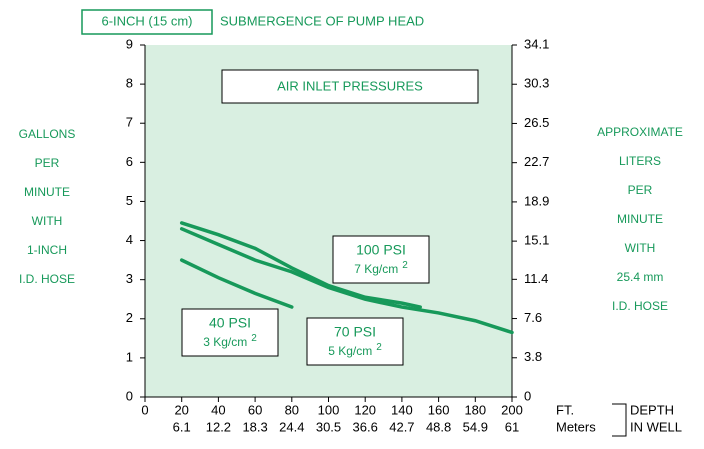  I want to click on y2-tick-label: 3.8, so click(533, 356).